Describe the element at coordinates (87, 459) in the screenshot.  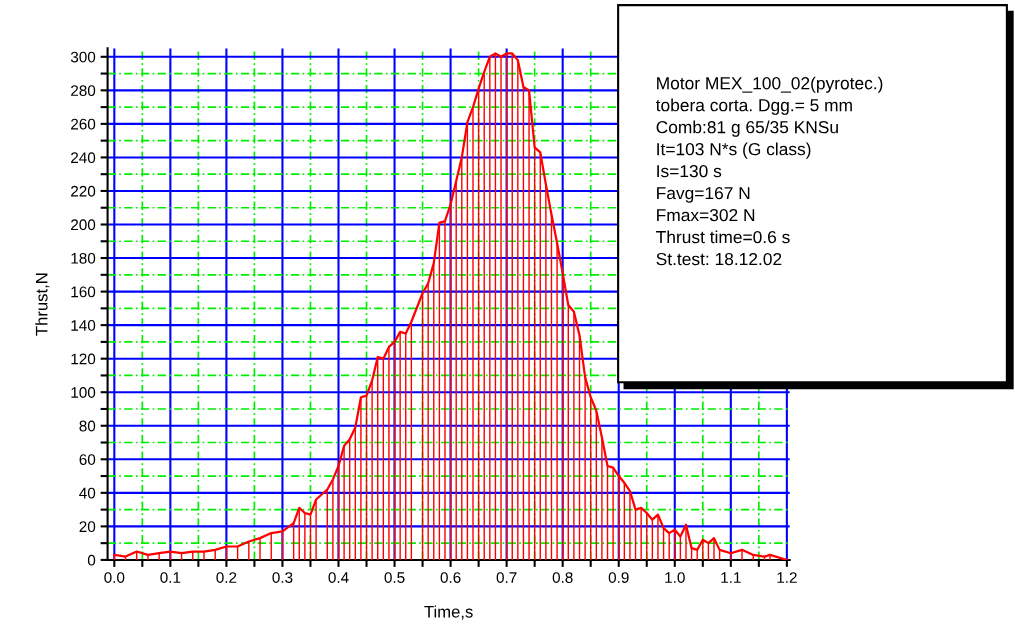
I see `y-tick-label: 60` at that location.